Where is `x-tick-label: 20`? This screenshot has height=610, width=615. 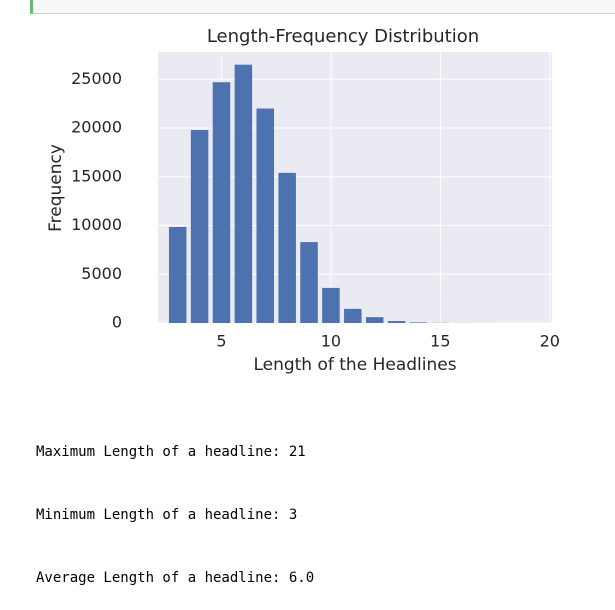
x-tick-label: 20 is located at coordinates (550, 341).